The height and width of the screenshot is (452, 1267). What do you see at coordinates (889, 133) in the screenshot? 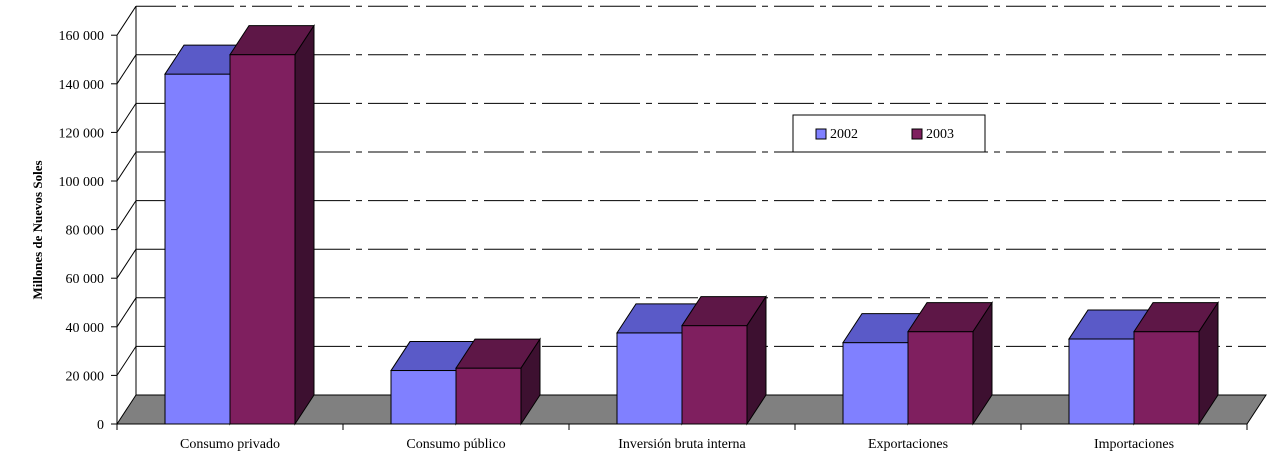
I see `legend: 2002 2003` at bounding box center [889, 133].